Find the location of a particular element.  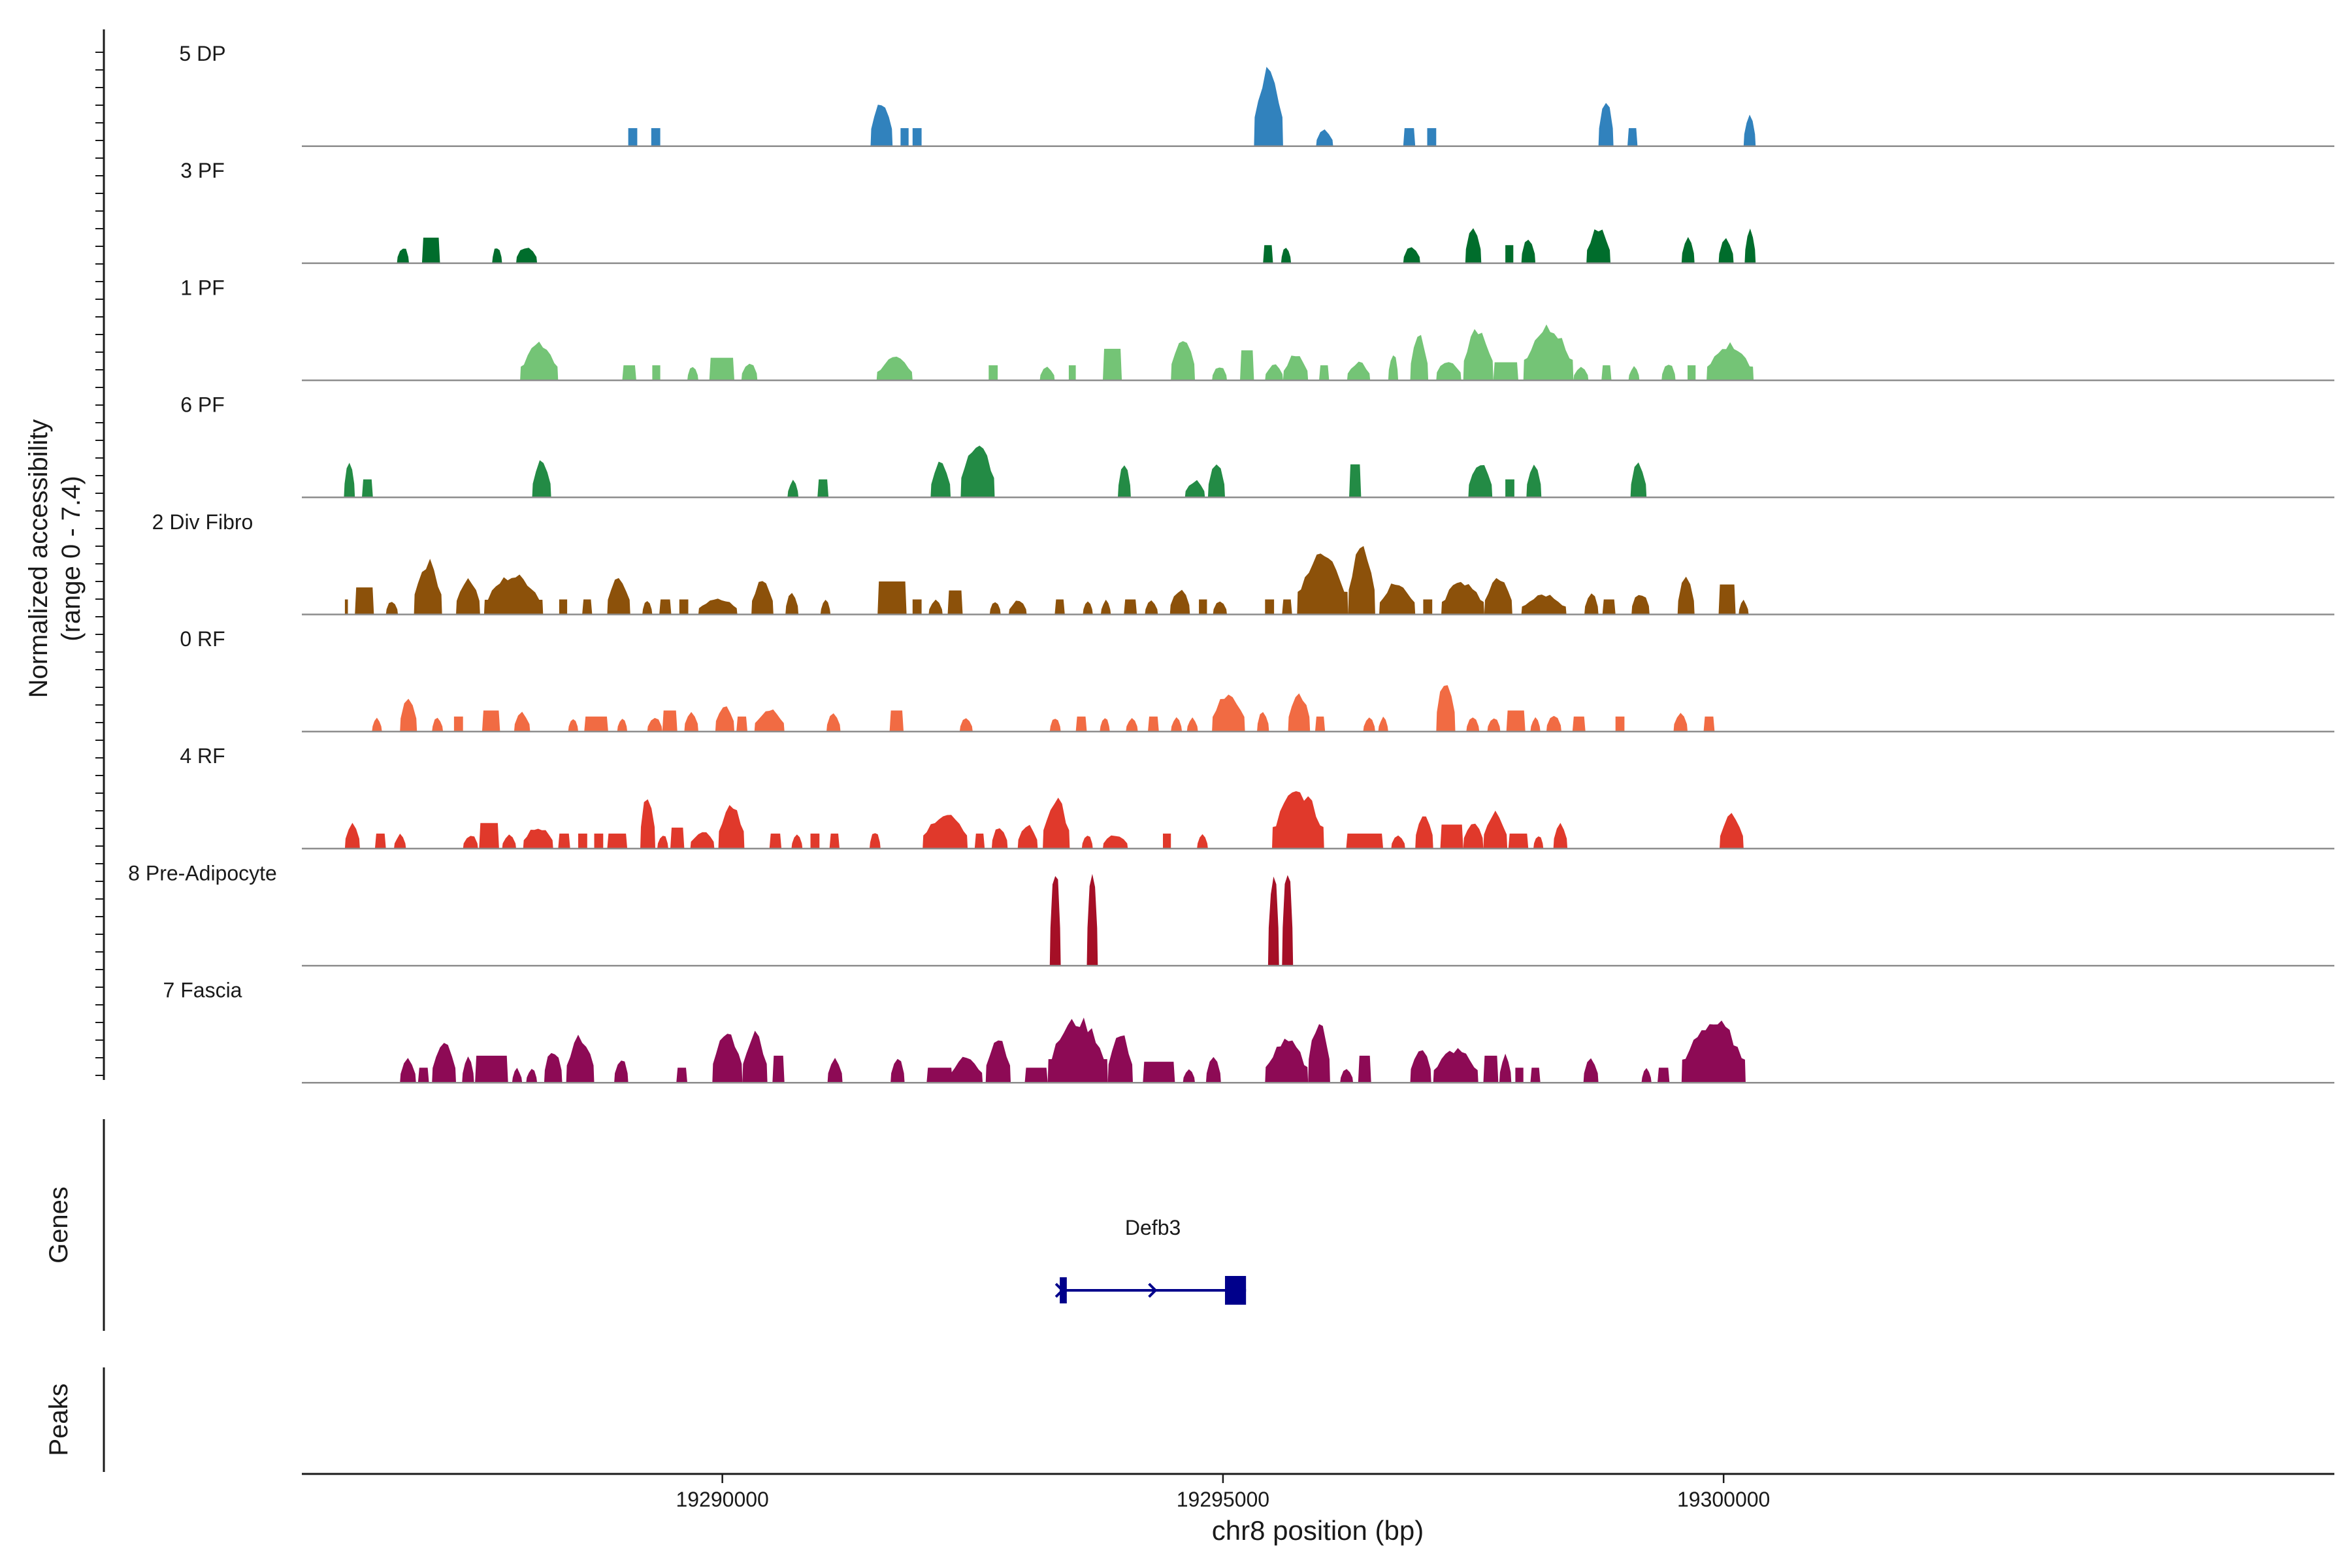

x-tick-label: 19290000 is located at coordinates (722, 1499).